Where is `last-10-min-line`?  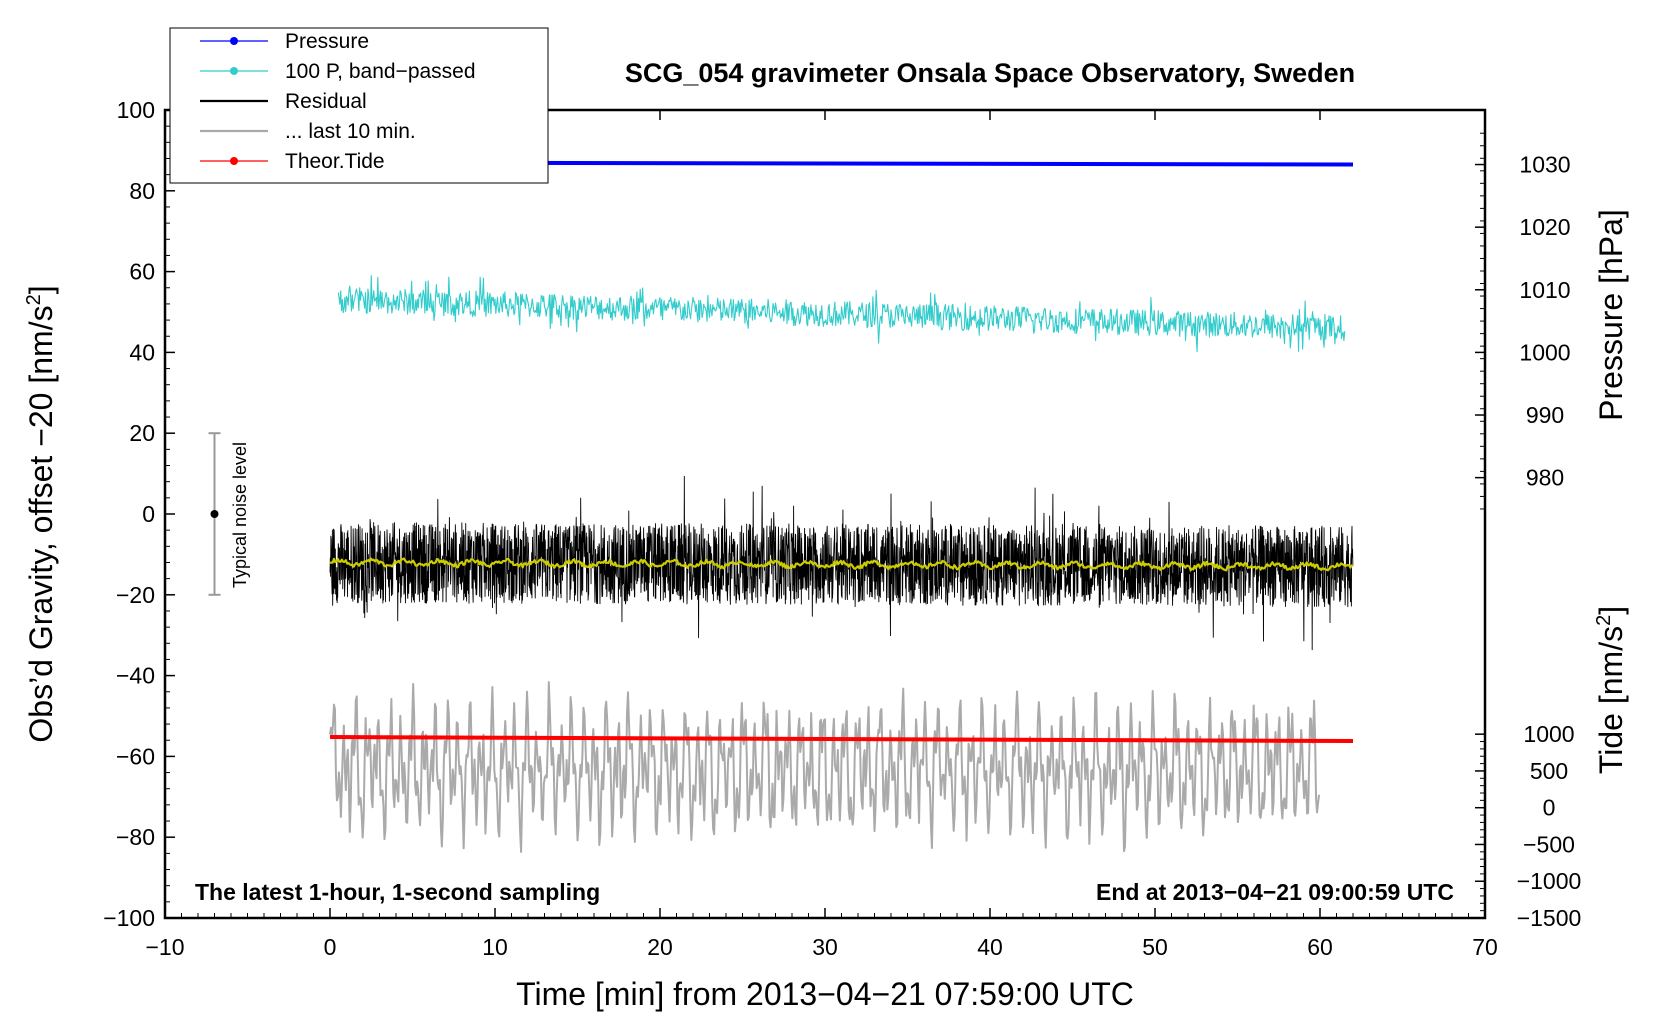 last-10-min-line is located at coordinates (825, 767).